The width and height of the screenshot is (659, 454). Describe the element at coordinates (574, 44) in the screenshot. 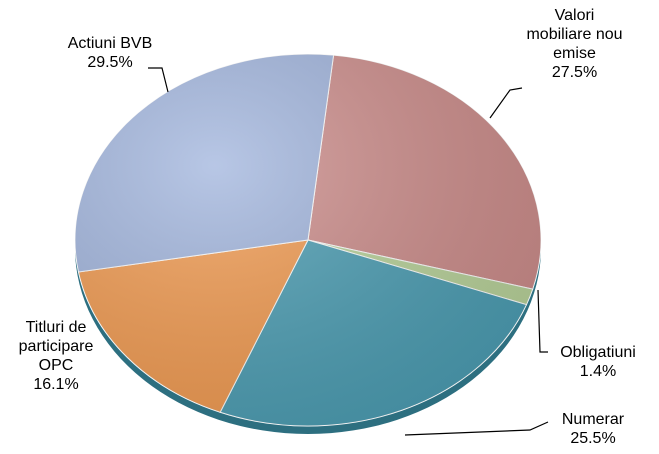

I see `label-valori: Valori mobiliare nou emise 27.5%` at that location.